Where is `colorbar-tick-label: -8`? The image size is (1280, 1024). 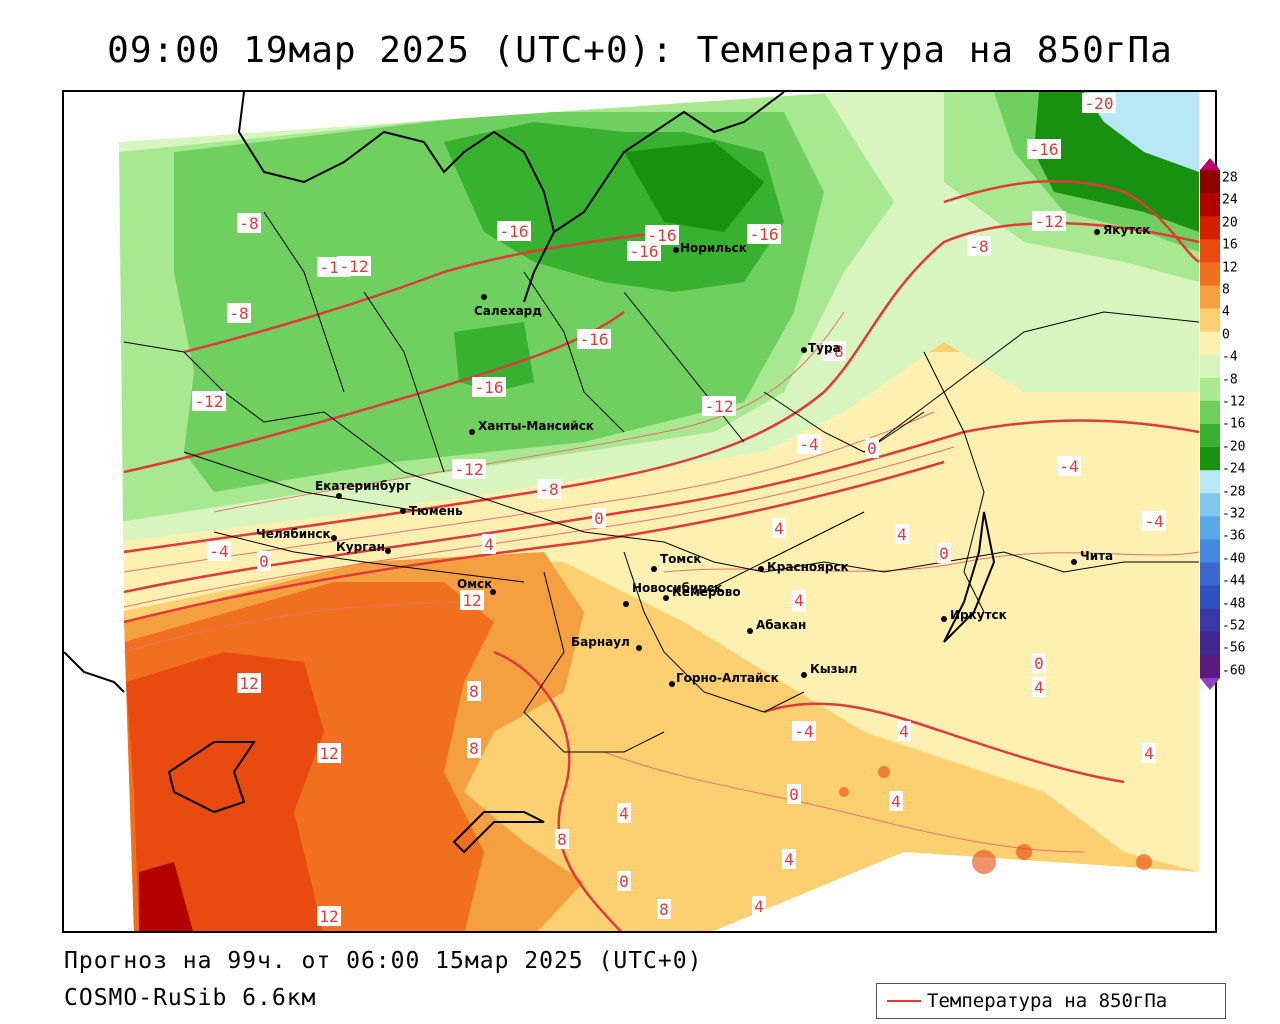
colorbar-tick-label: -8 is located at coordinates (1230, 380).